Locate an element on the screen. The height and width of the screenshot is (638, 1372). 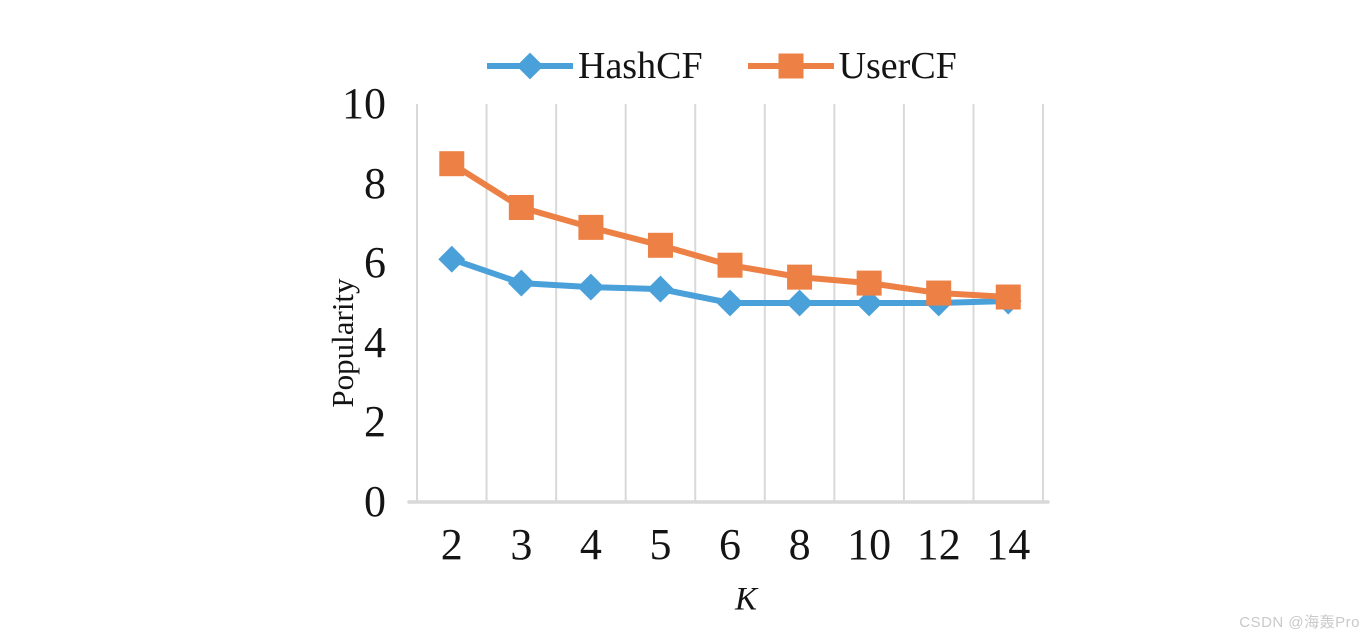
y-tick-label: 10 is located at coordinates (364, 103).